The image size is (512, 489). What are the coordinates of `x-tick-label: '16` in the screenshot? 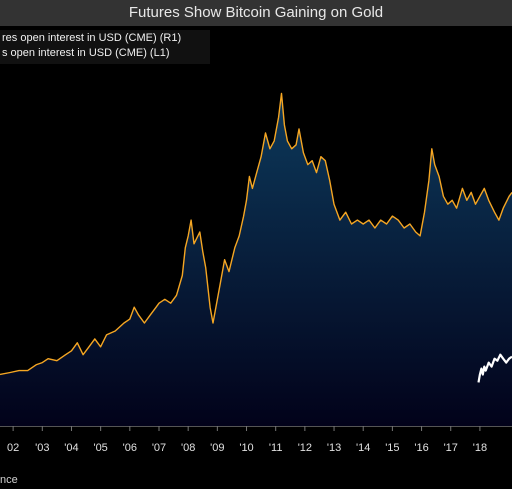 It's located at (421, 448).